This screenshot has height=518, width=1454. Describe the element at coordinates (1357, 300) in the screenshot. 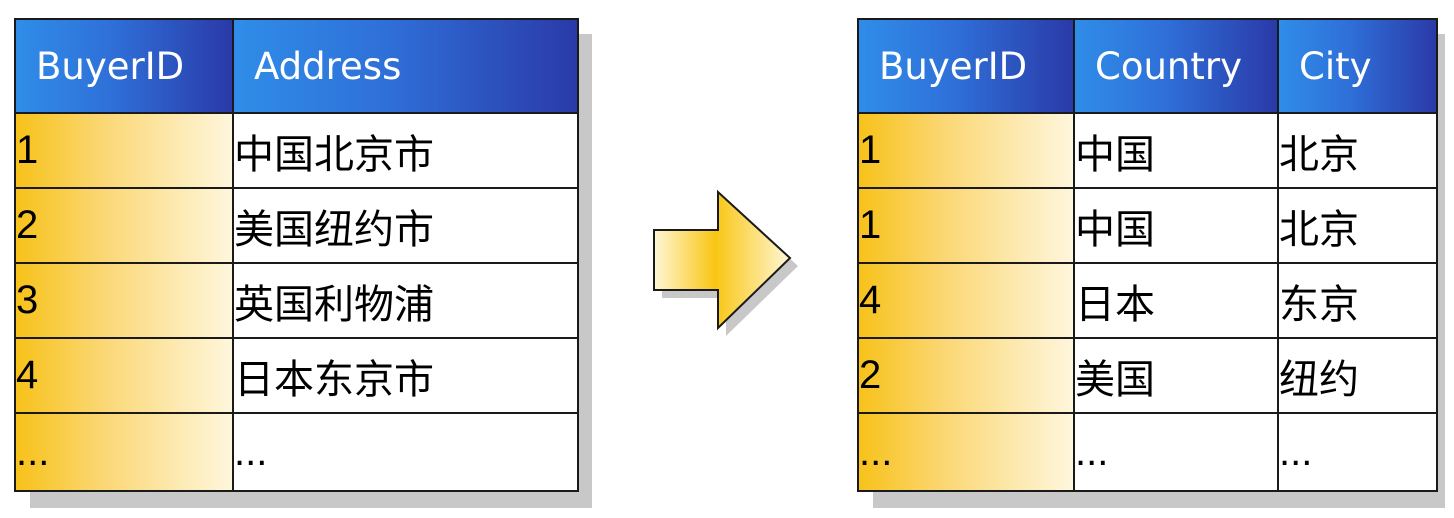

I see `right-city-cell: 东京` at that location.